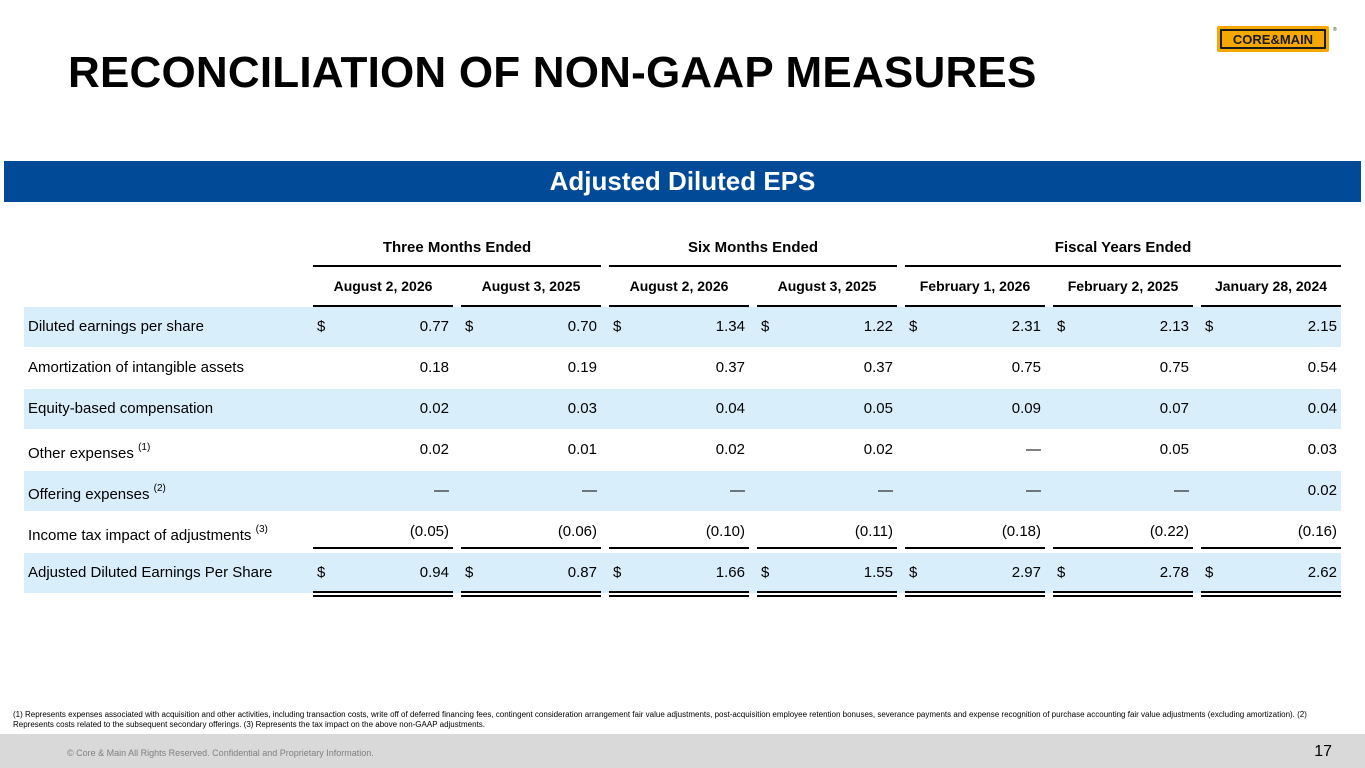 This screenshot has width=1365, height=768. Describe the element at coordinates (975, 286) in the screenshot. I see `column-header: February 1, 2026` at that location.